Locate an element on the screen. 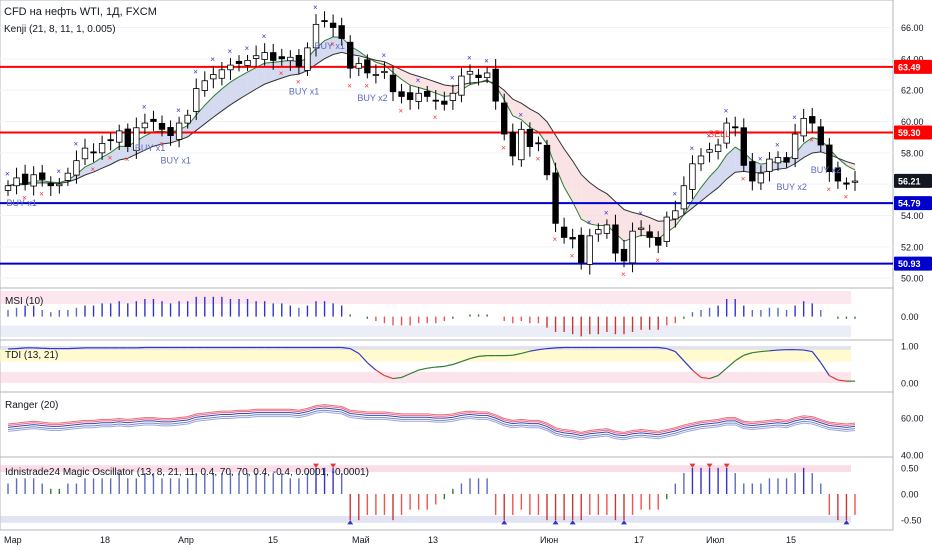  x-tick-label: 13 is located at coordinates (433, 540).